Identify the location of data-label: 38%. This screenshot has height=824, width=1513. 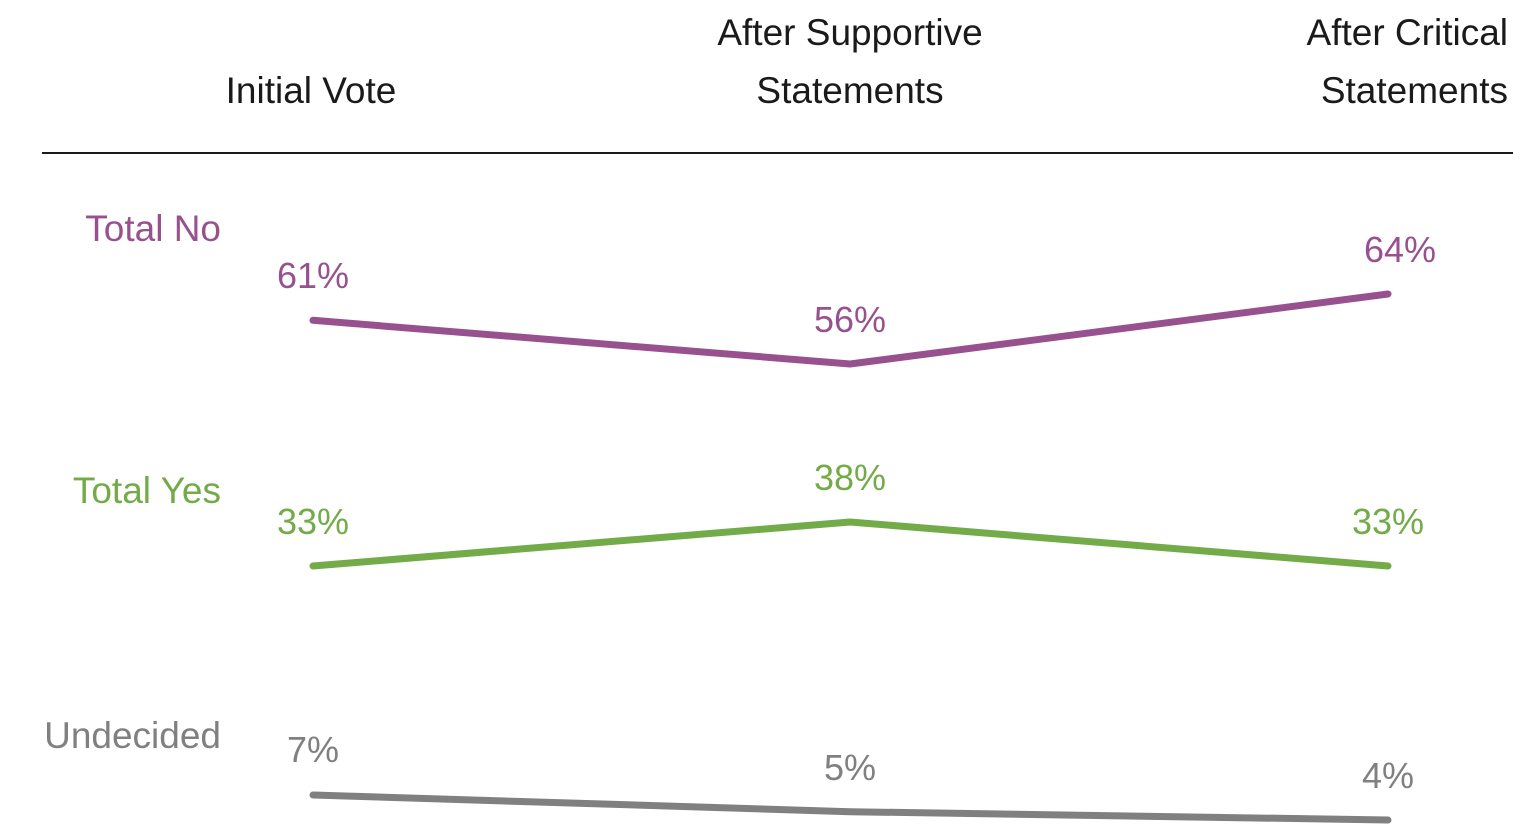
(850, 477).